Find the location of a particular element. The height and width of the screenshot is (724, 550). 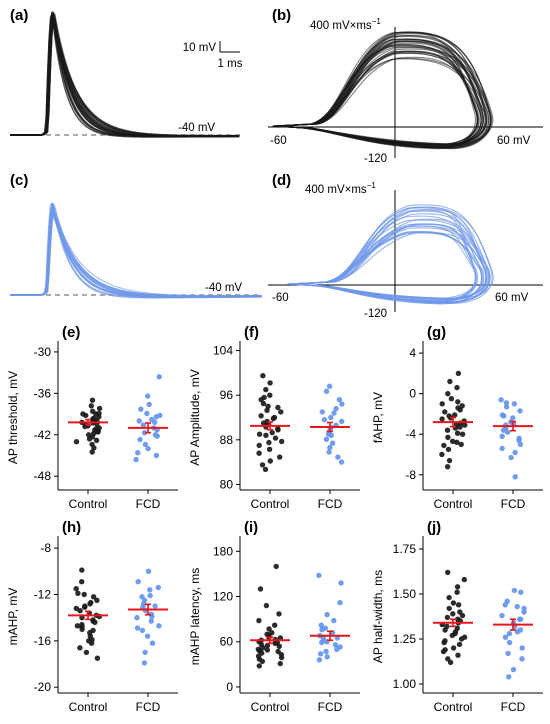

y-tick-label: -20 is located at coordinates (43, 687).